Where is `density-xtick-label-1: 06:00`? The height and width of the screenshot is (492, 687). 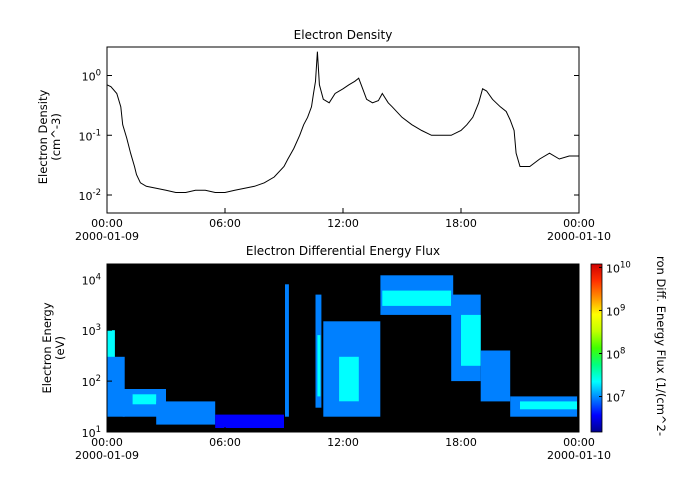
density-xtick-label-1: 06:00 is located at coordinates (225, 223).